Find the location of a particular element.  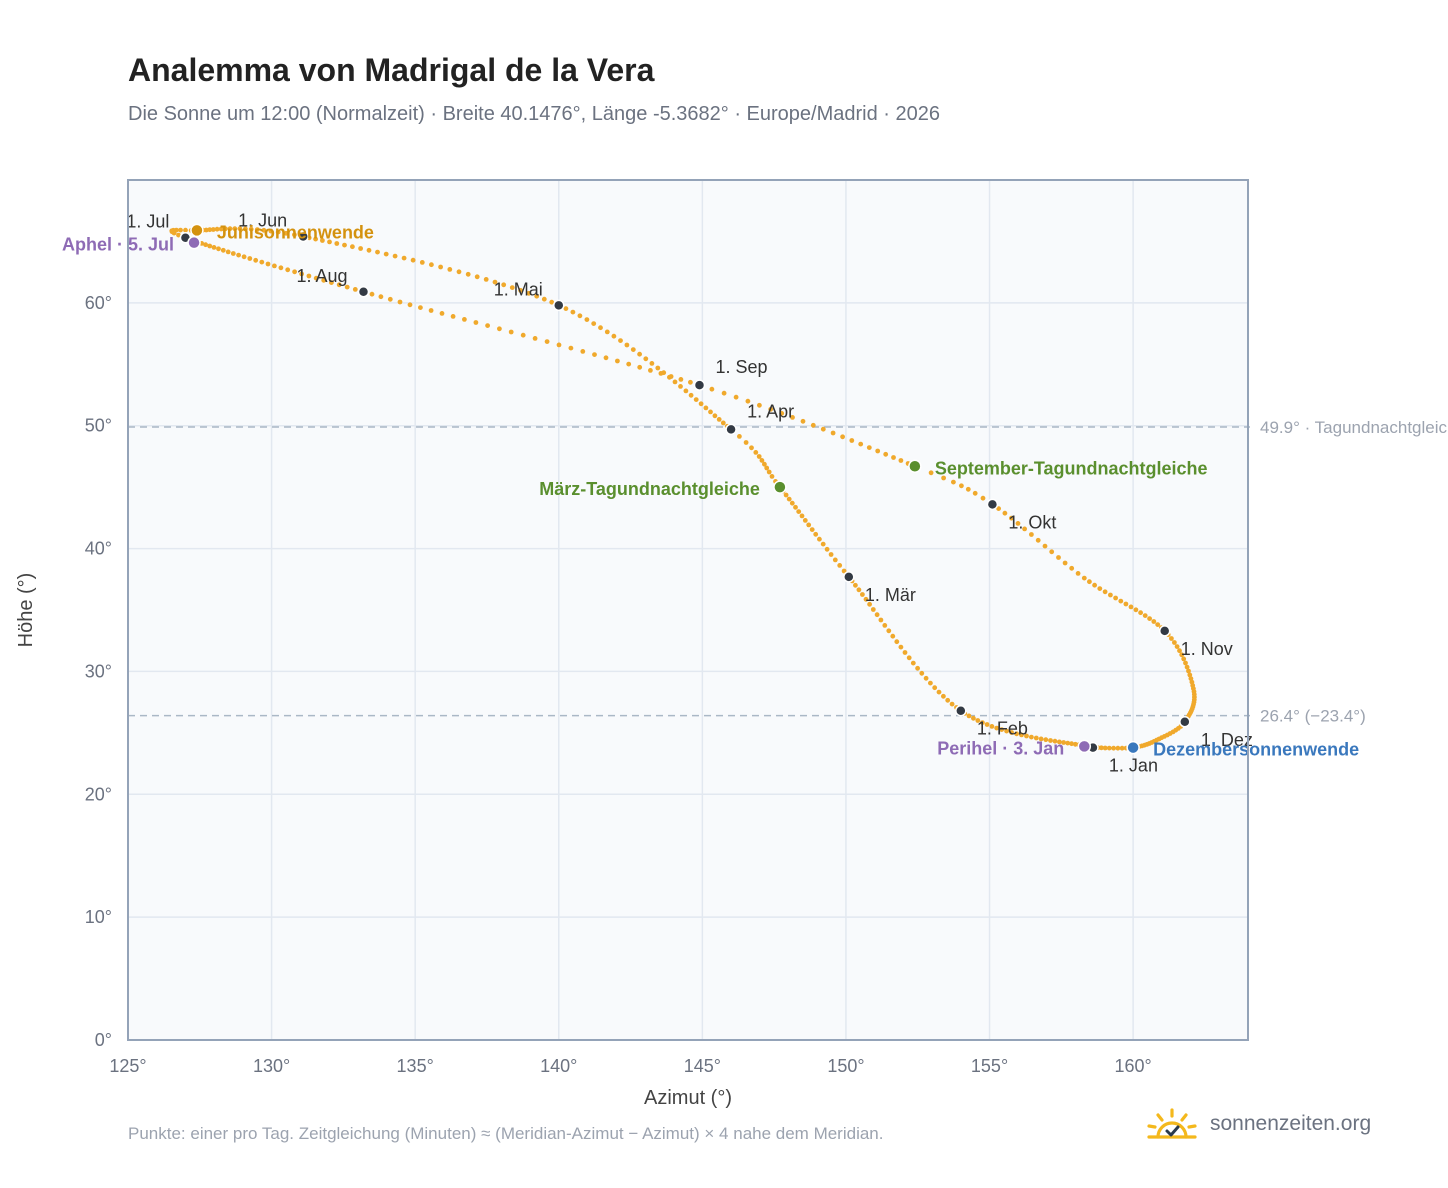

brand-logo: sonnenzeiten.org is located at coordinates (1258, 1124).